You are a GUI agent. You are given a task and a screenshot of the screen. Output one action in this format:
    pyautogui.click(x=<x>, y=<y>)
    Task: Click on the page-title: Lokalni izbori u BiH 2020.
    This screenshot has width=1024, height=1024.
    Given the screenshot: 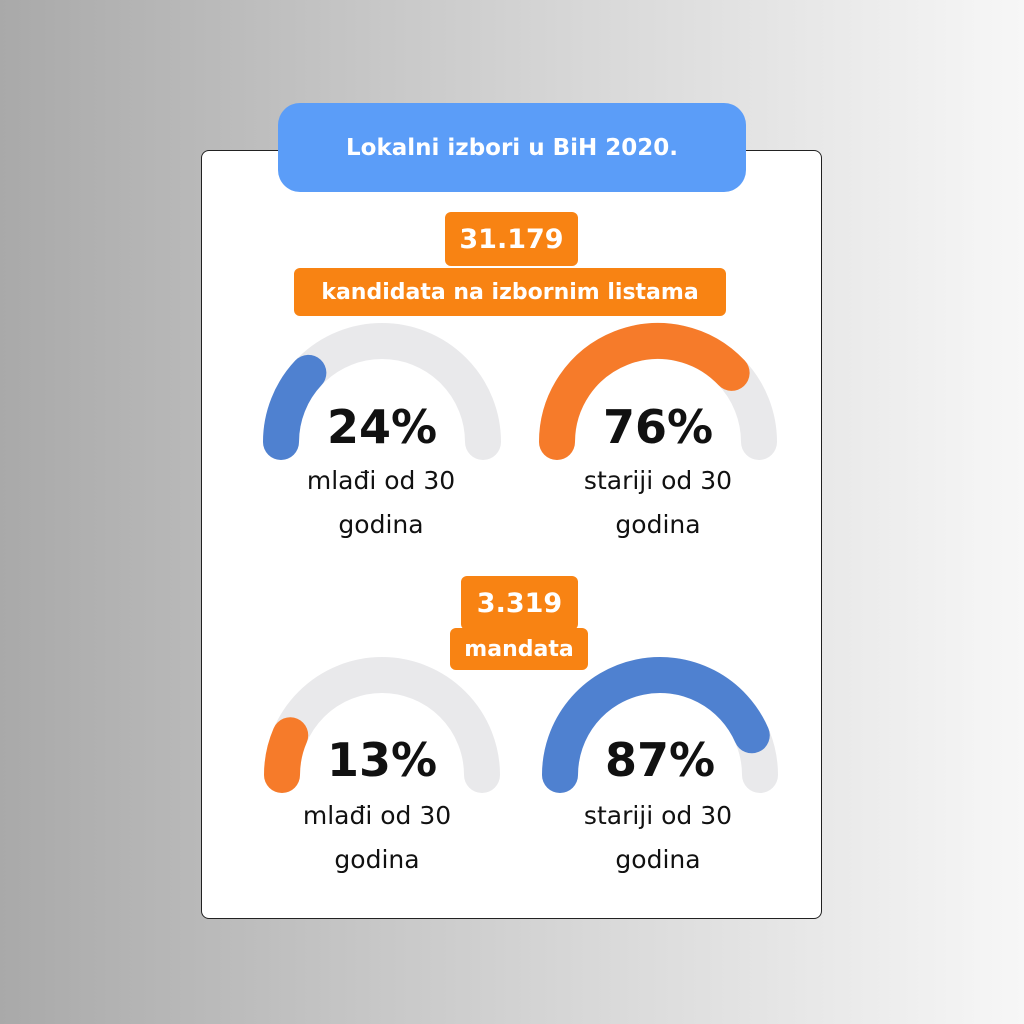 What is the action you would take?
    pyautogui.click(x=512, y=147)
    